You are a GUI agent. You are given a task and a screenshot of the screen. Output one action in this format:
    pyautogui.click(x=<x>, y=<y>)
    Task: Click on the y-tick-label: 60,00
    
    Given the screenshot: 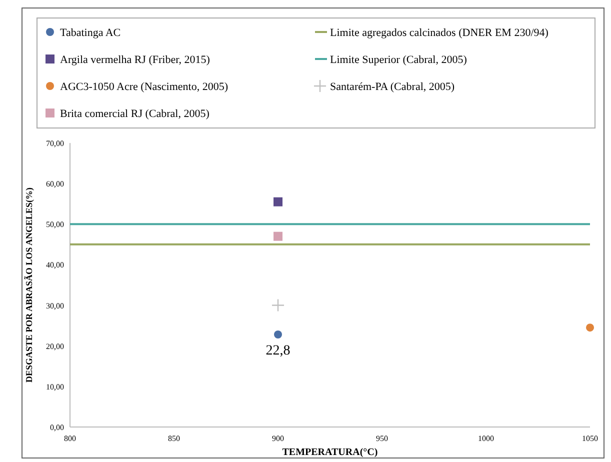 What is the action you would take?
    pyautogui.click(x=55, y=184)
    